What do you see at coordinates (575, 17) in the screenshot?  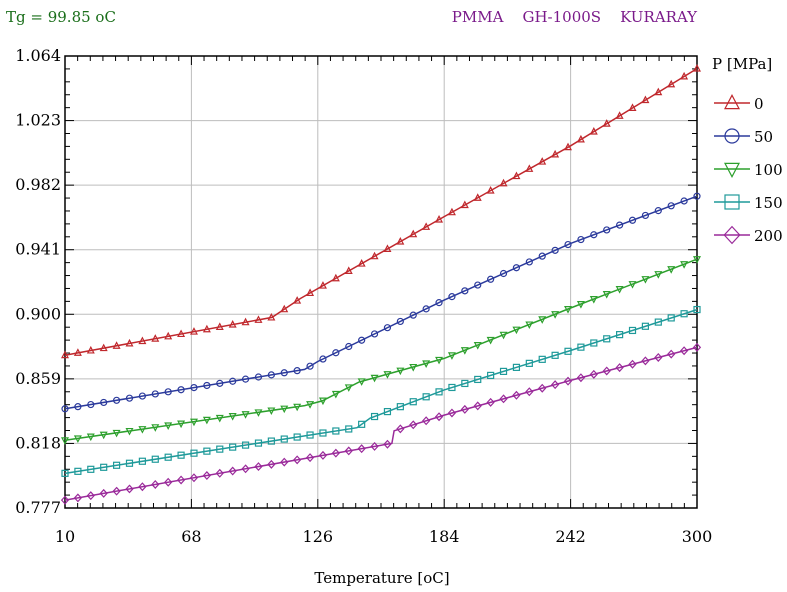 I see `header-material-label: PMMA GH-1000S KURARAY` at bounding box center [575, 17].